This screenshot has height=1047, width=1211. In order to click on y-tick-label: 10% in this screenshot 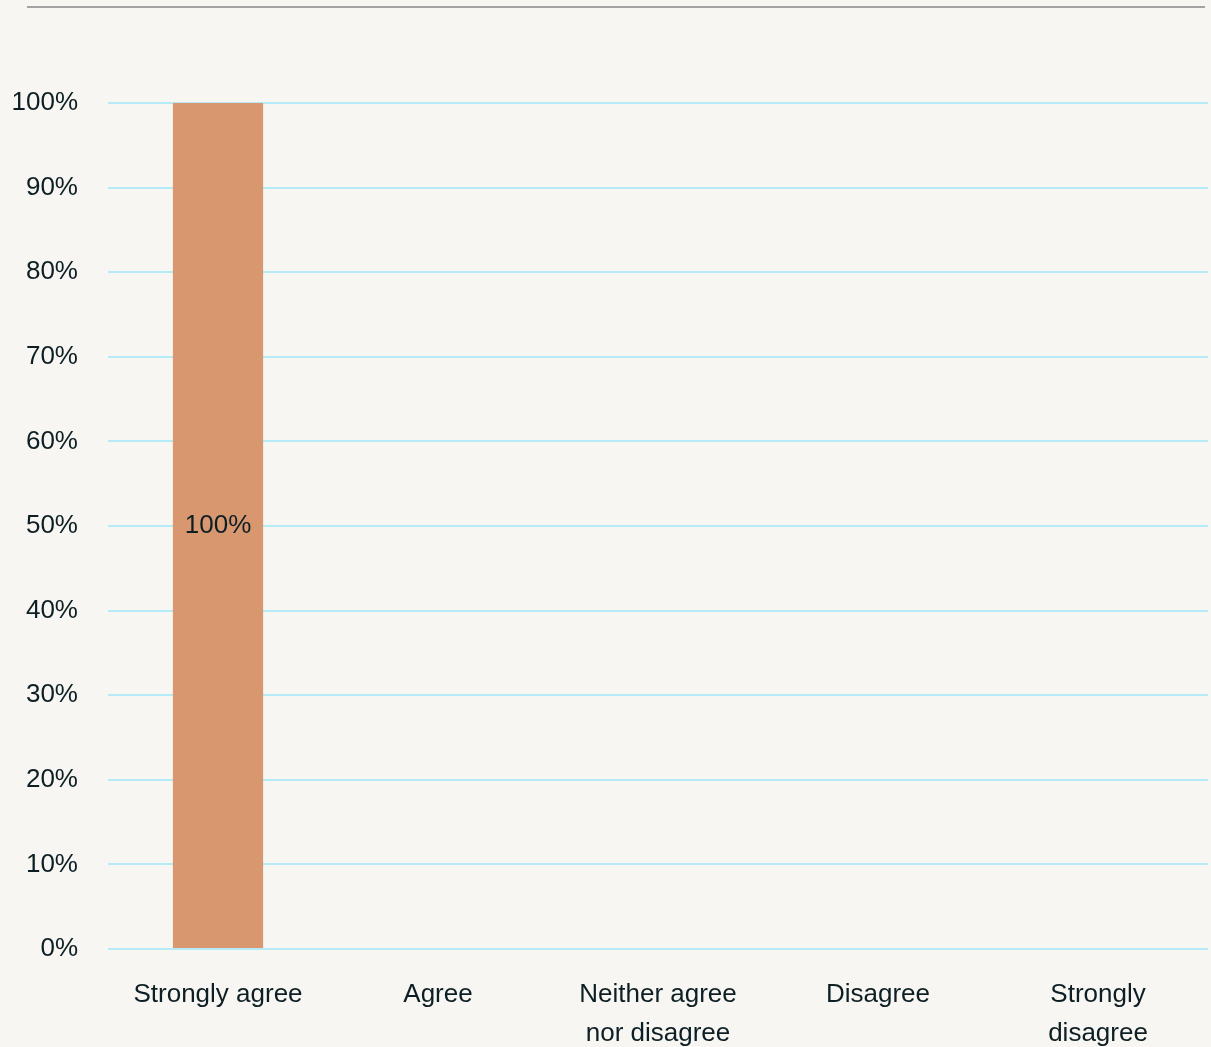, I will do `click(51, 862)`.